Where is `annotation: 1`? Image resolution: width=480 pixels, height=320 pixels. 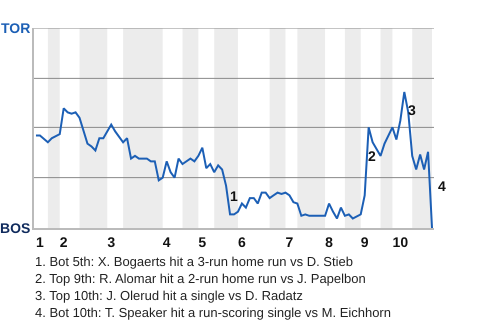
annotation: 1 is located at coordinates (234, 196).